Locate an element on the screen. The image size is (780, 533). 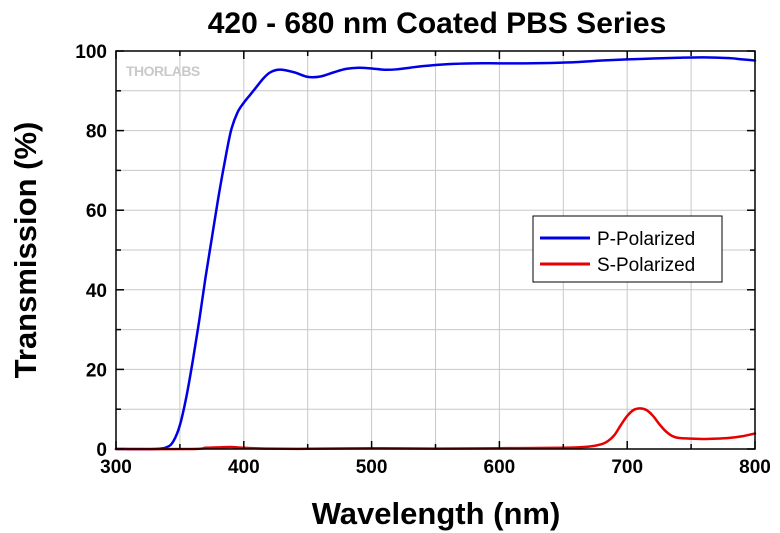
x-tick-label: 800 is located at coordinates (755, 467).